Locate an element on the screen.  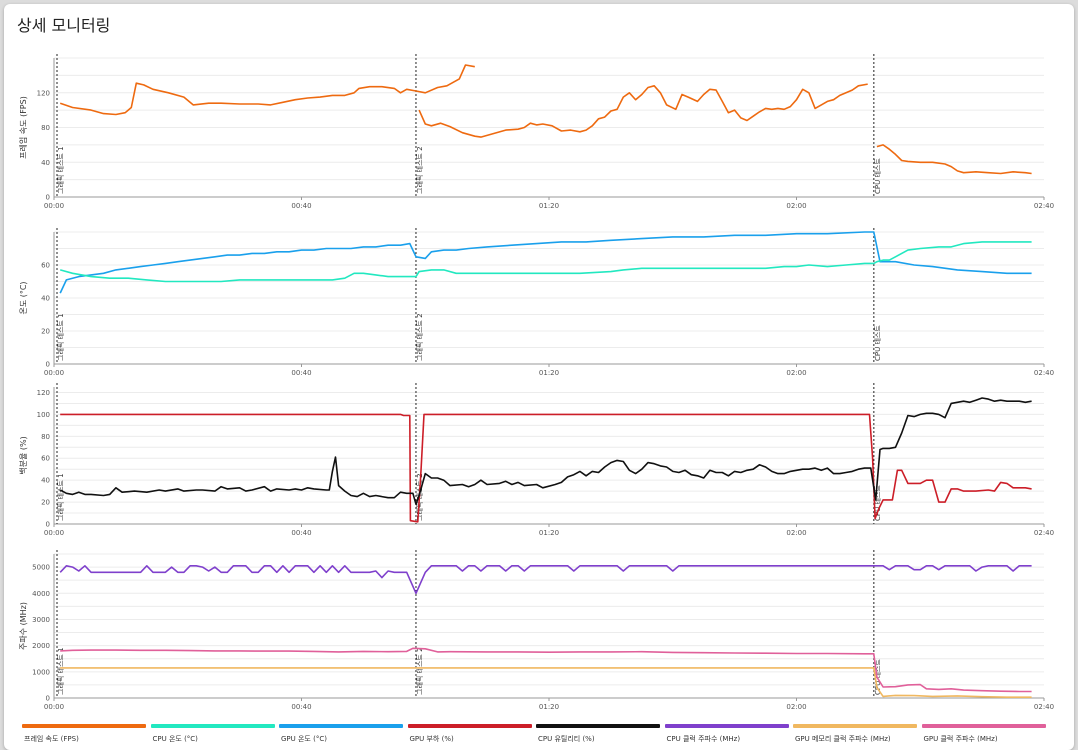
y-tick-label: 100 is located at coordinates (43, 415).